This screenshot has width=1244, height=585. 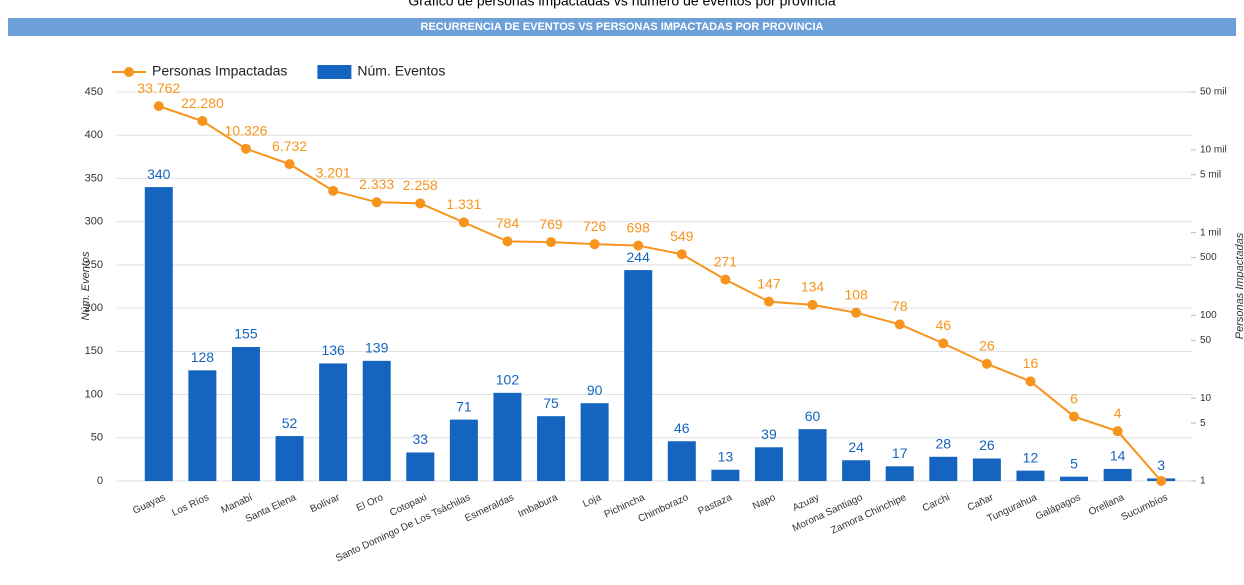 I want to click on line-value-label: 2.333, so click(x=376, y=184).